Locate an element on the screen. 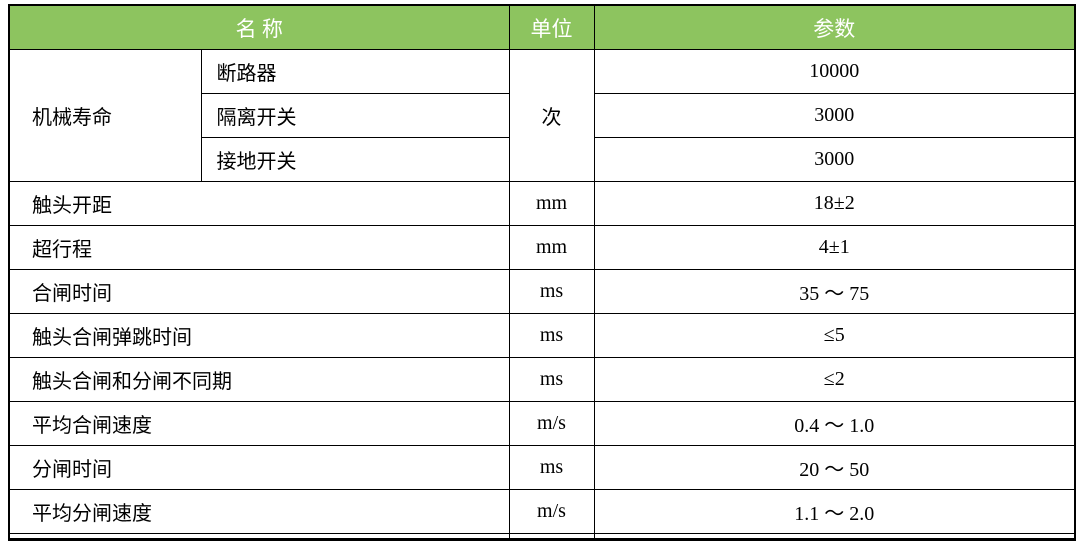  table-bottom-sliver-row is located at coordinates (542, 536).